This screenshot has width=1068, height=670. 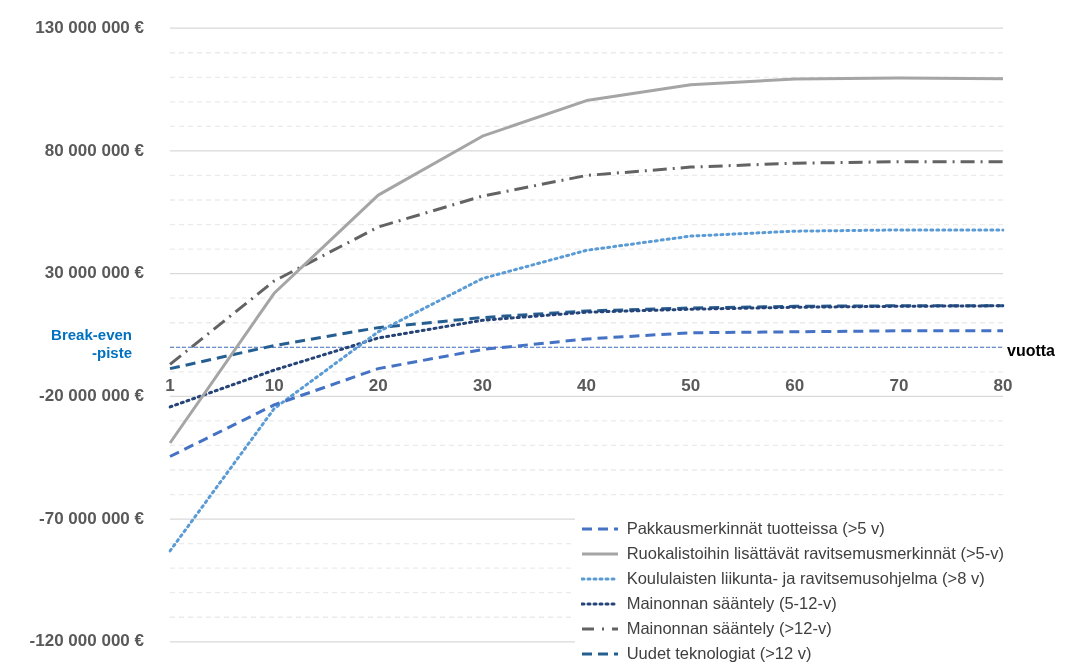 What do you see at coordinates (815, 553) in the screenshot?
I see `legend-label: Ruokalistoihin lisättävät ravitsemusmerkinnät (>5-v)` at bounding box center [815, 553].